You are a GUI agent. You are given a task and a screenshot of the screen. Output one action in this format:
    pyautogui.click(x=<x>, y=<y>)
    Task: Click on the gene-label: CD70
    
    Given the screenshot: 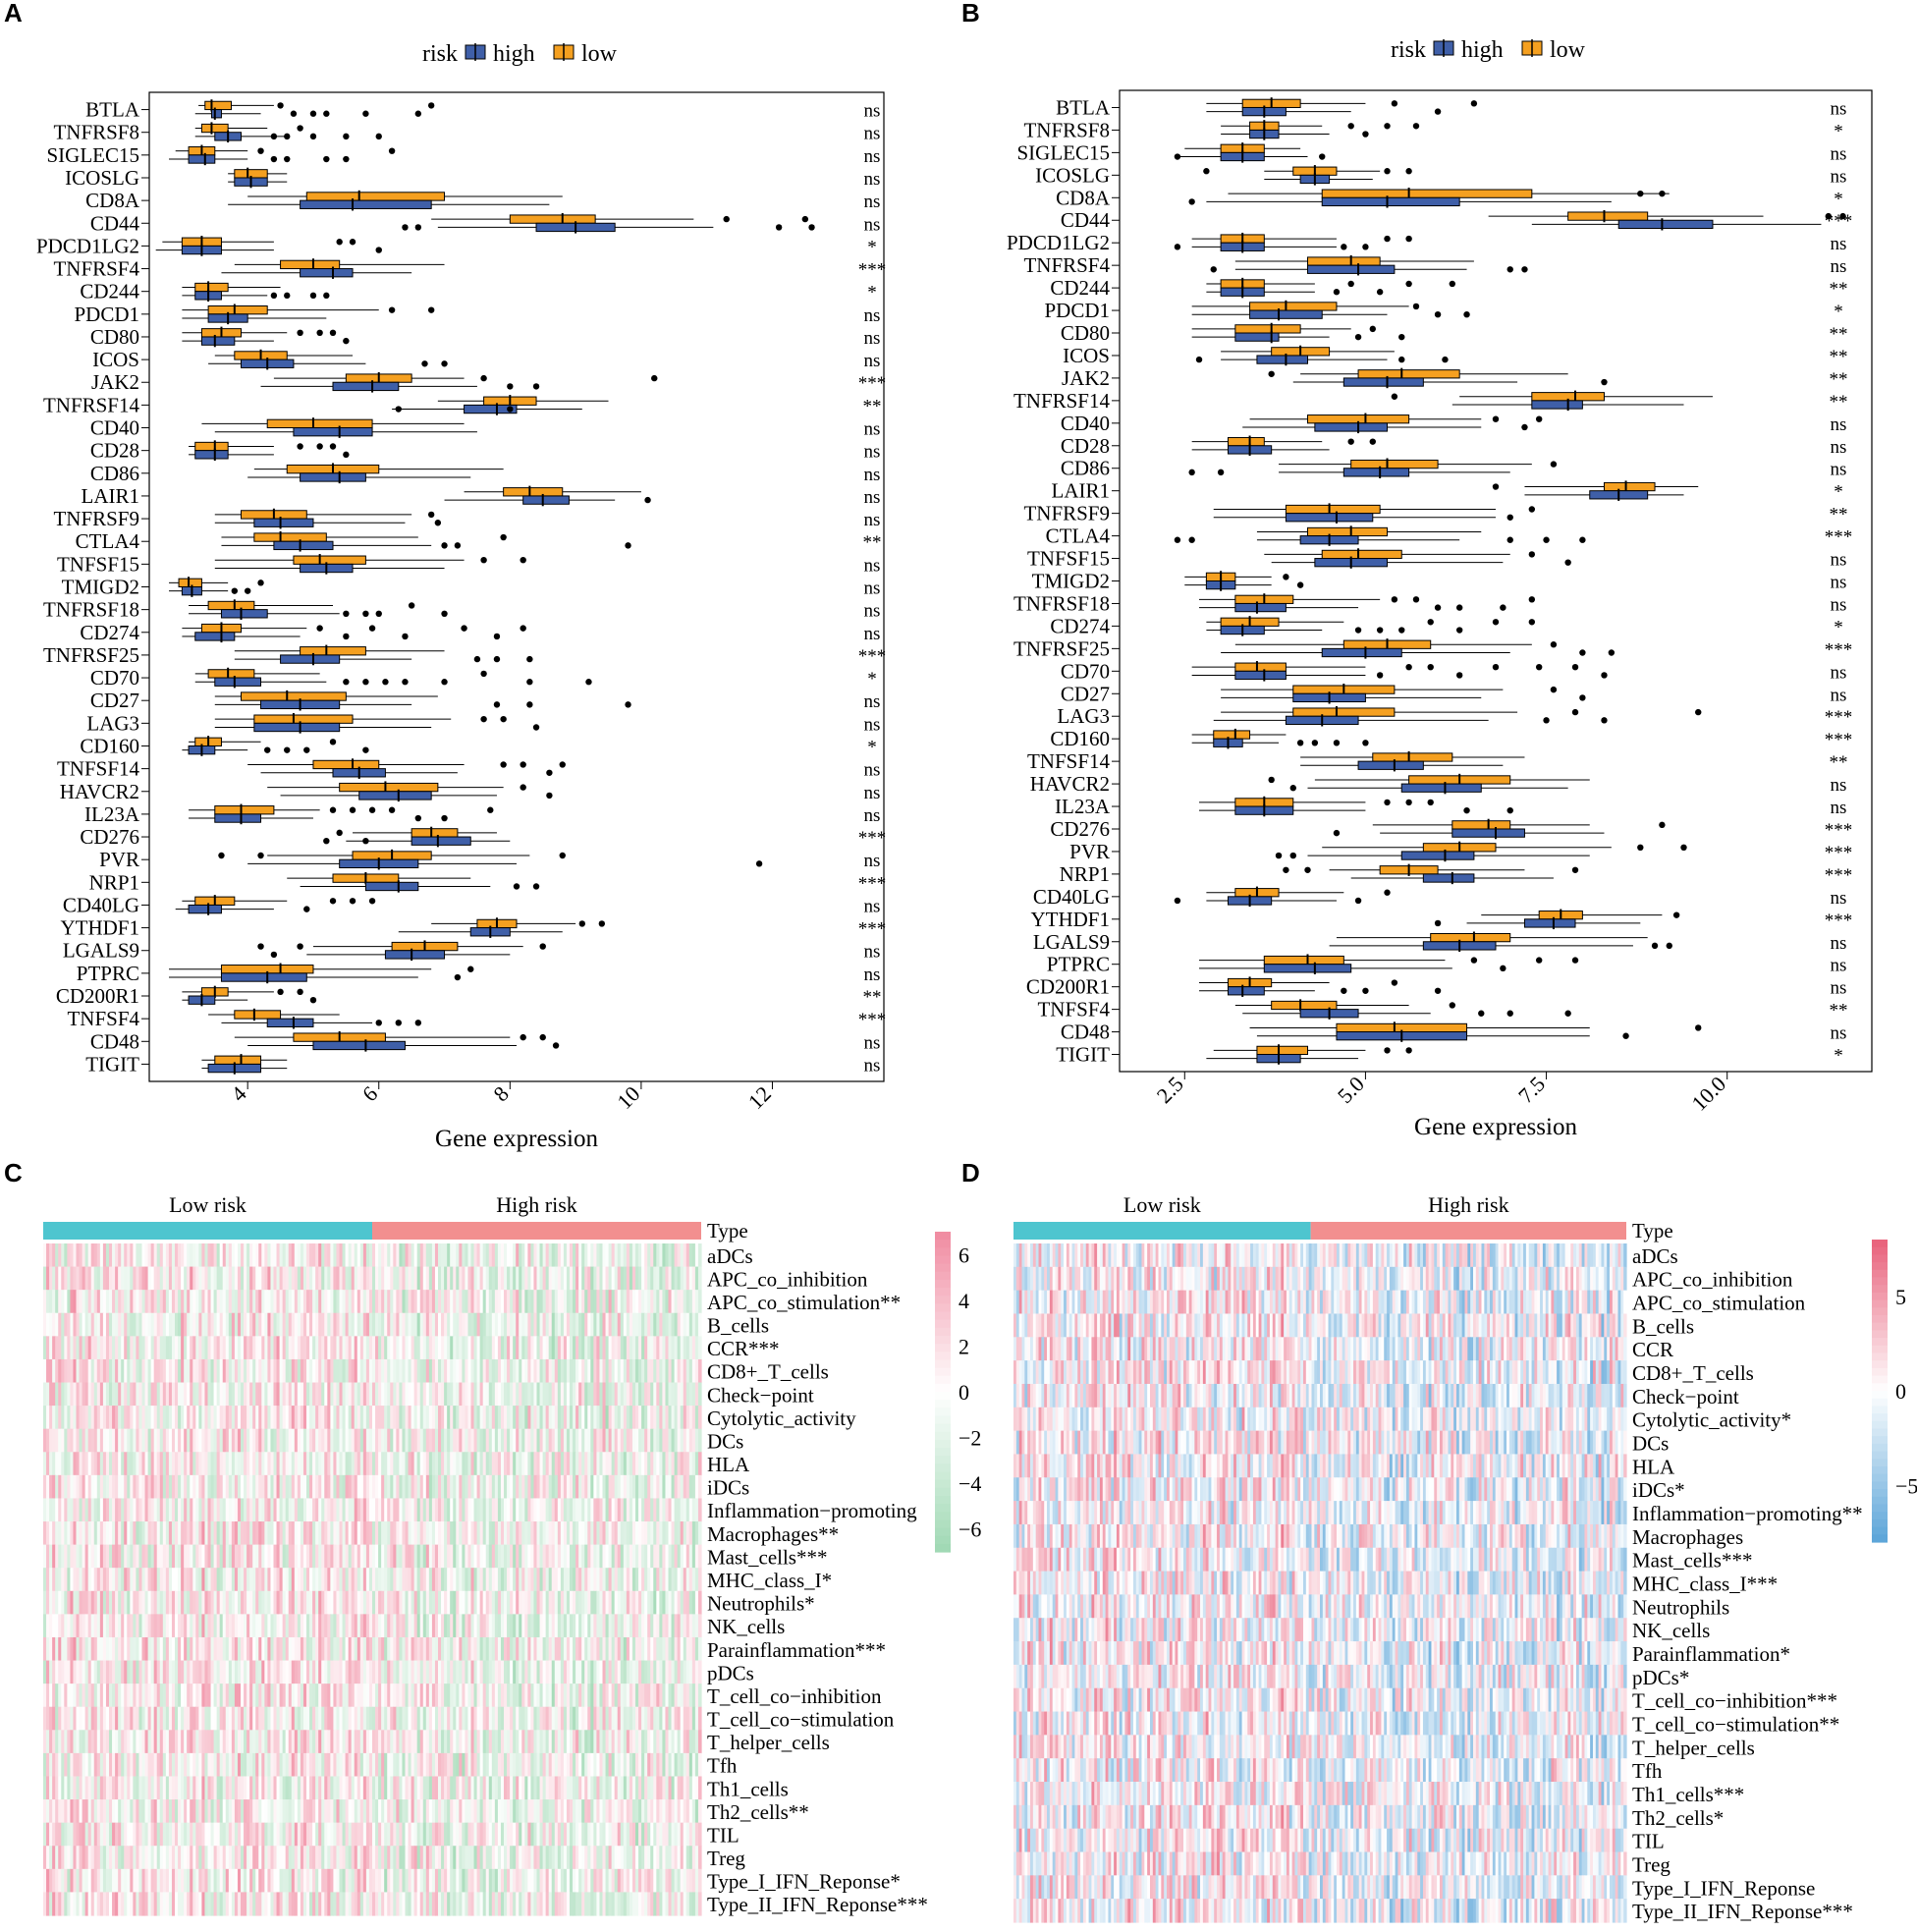 What is the action you would take?
    pyautogui.click(x=114, y=678)
    